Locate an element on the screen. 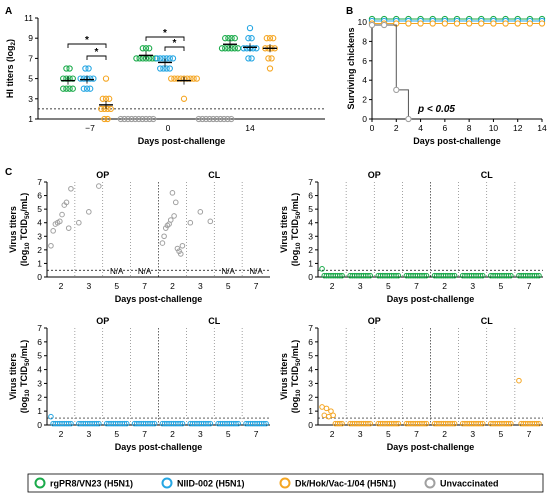 The height and width of the screenshot is (497, 550). legend-label-unvac: Unvaccinated is located at coordinates (469, 484).